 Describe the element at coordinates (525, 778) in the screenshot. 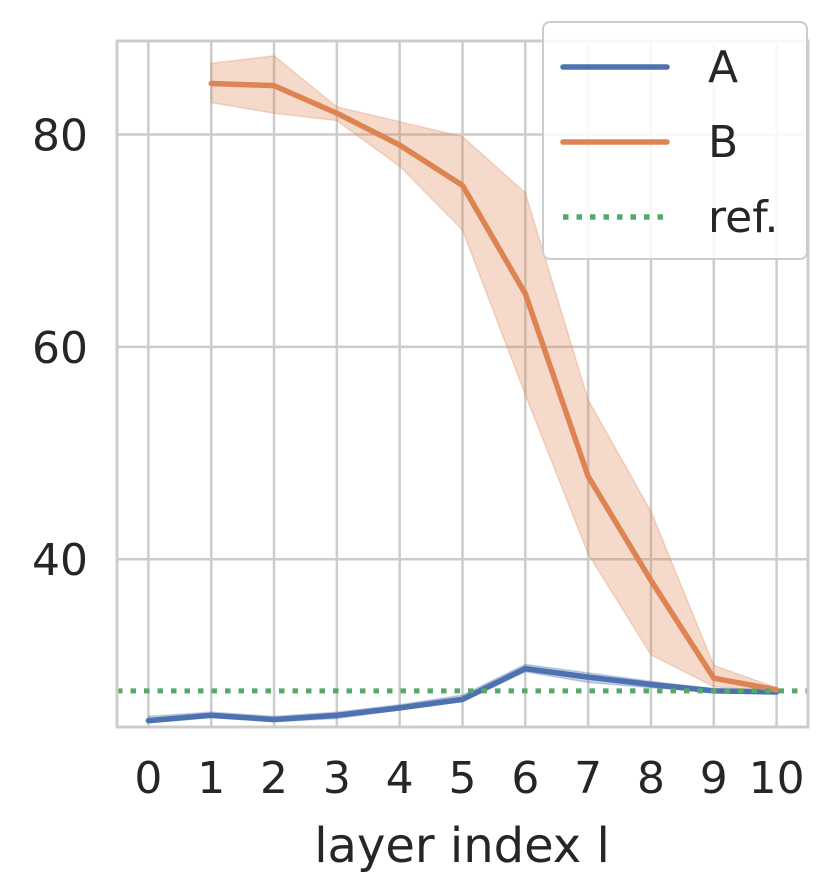

I see `x-tick-label-6: 6` at that location.